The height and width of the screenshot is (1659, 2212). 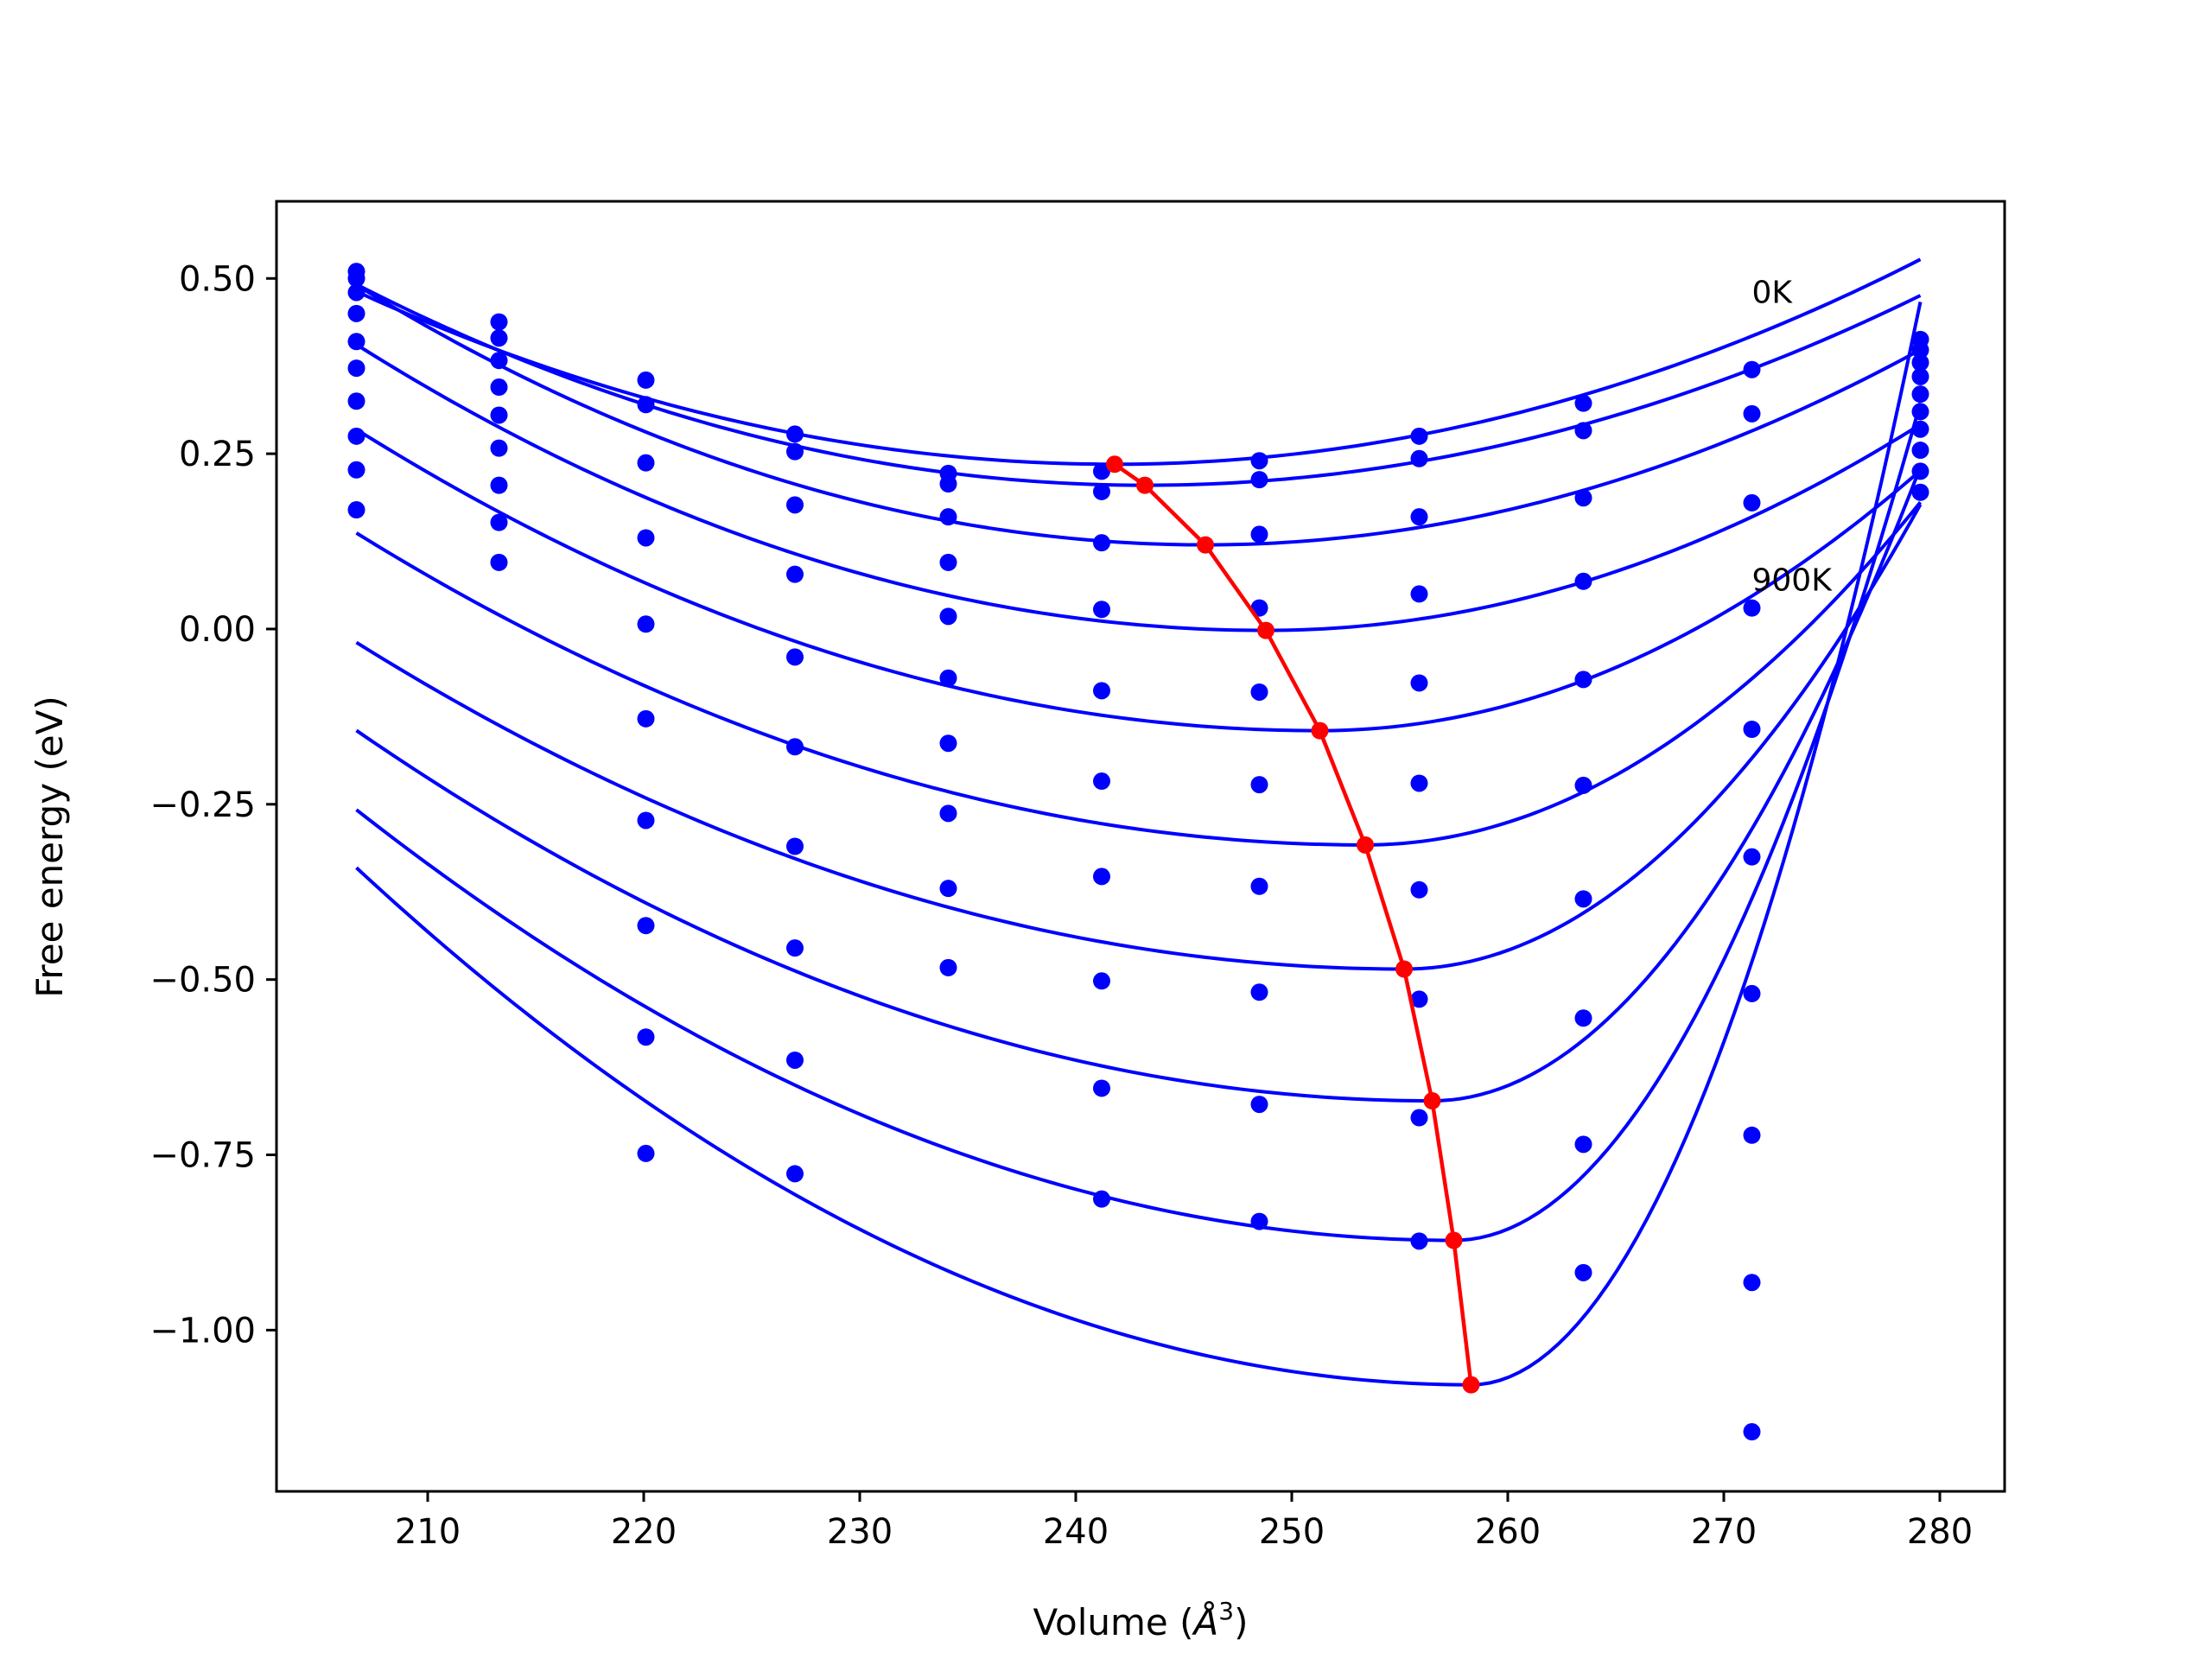 I want to click on minima-path, so click(x=1293, y=923).